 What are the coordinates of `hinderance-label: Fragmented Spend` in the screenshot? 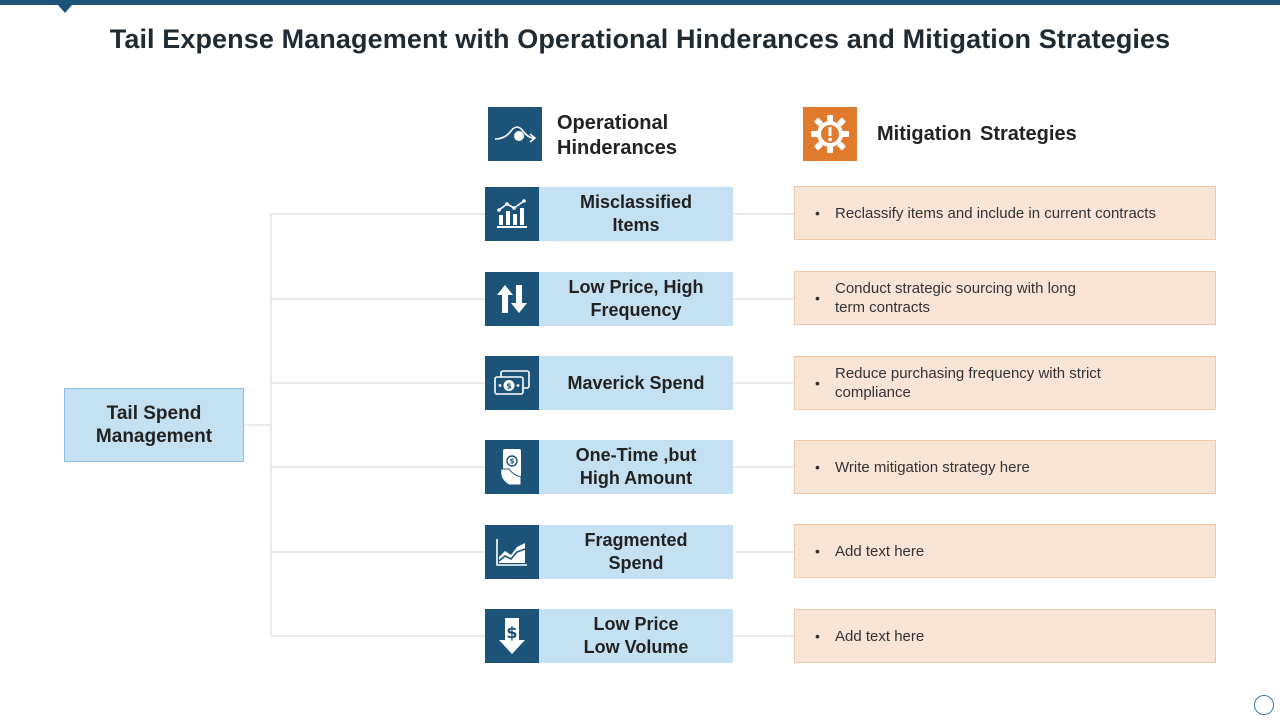 It's located at (636, 551).